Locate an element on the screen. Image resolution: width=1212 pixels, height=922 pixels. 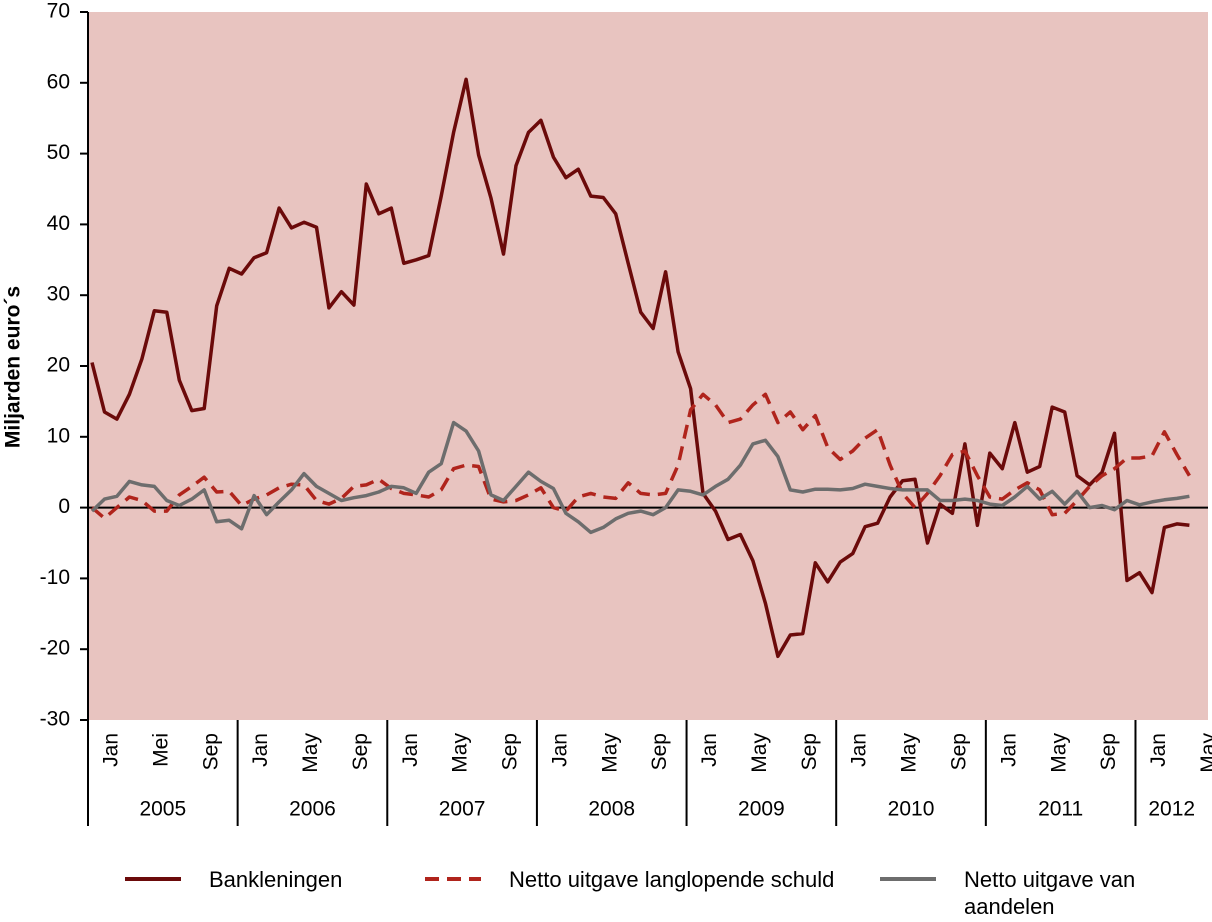
y-tick-label: 10 is located at coordinates (58, 435).